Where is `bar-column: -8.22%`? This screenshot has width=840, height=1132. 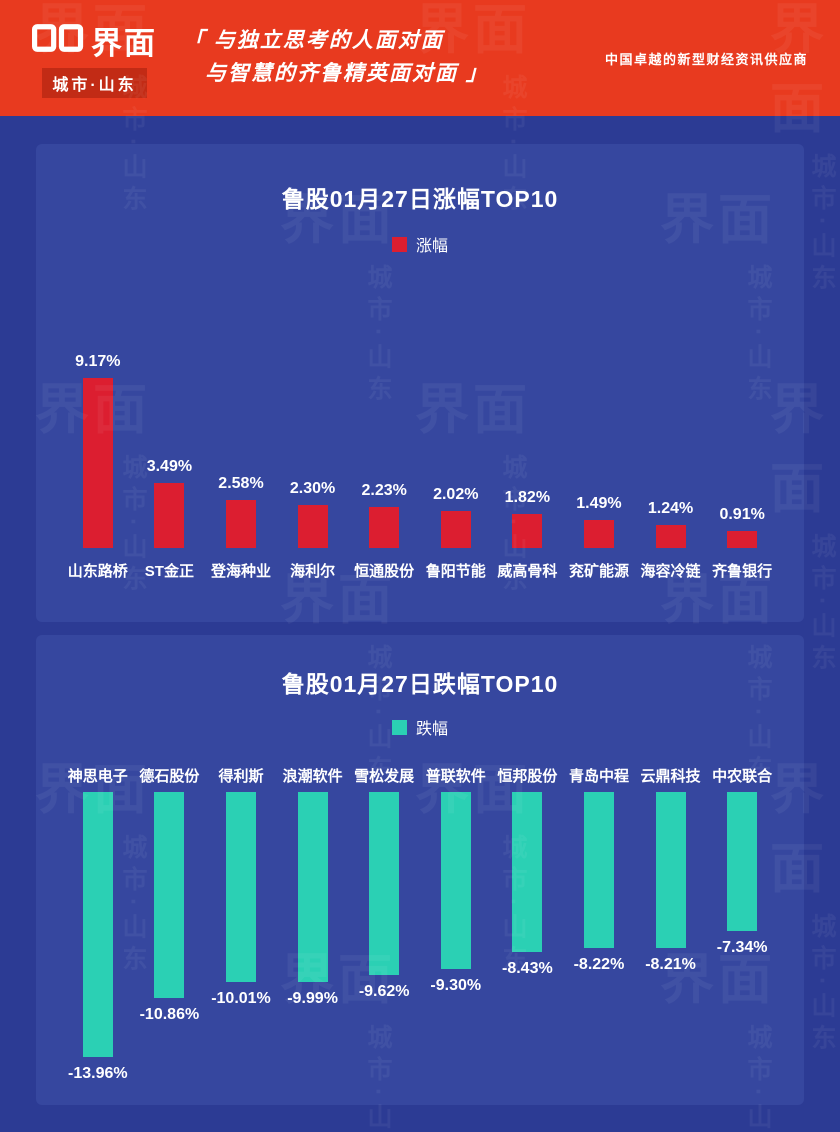
bar-column: -8.22% is located at coordinates (599, 883).